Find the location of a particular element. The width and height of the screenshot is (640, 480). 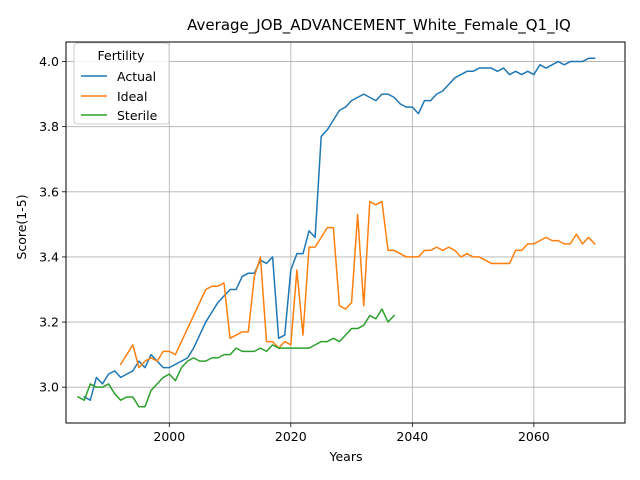

y-tick-label: 3.8 is located at coordinates (49, 126).